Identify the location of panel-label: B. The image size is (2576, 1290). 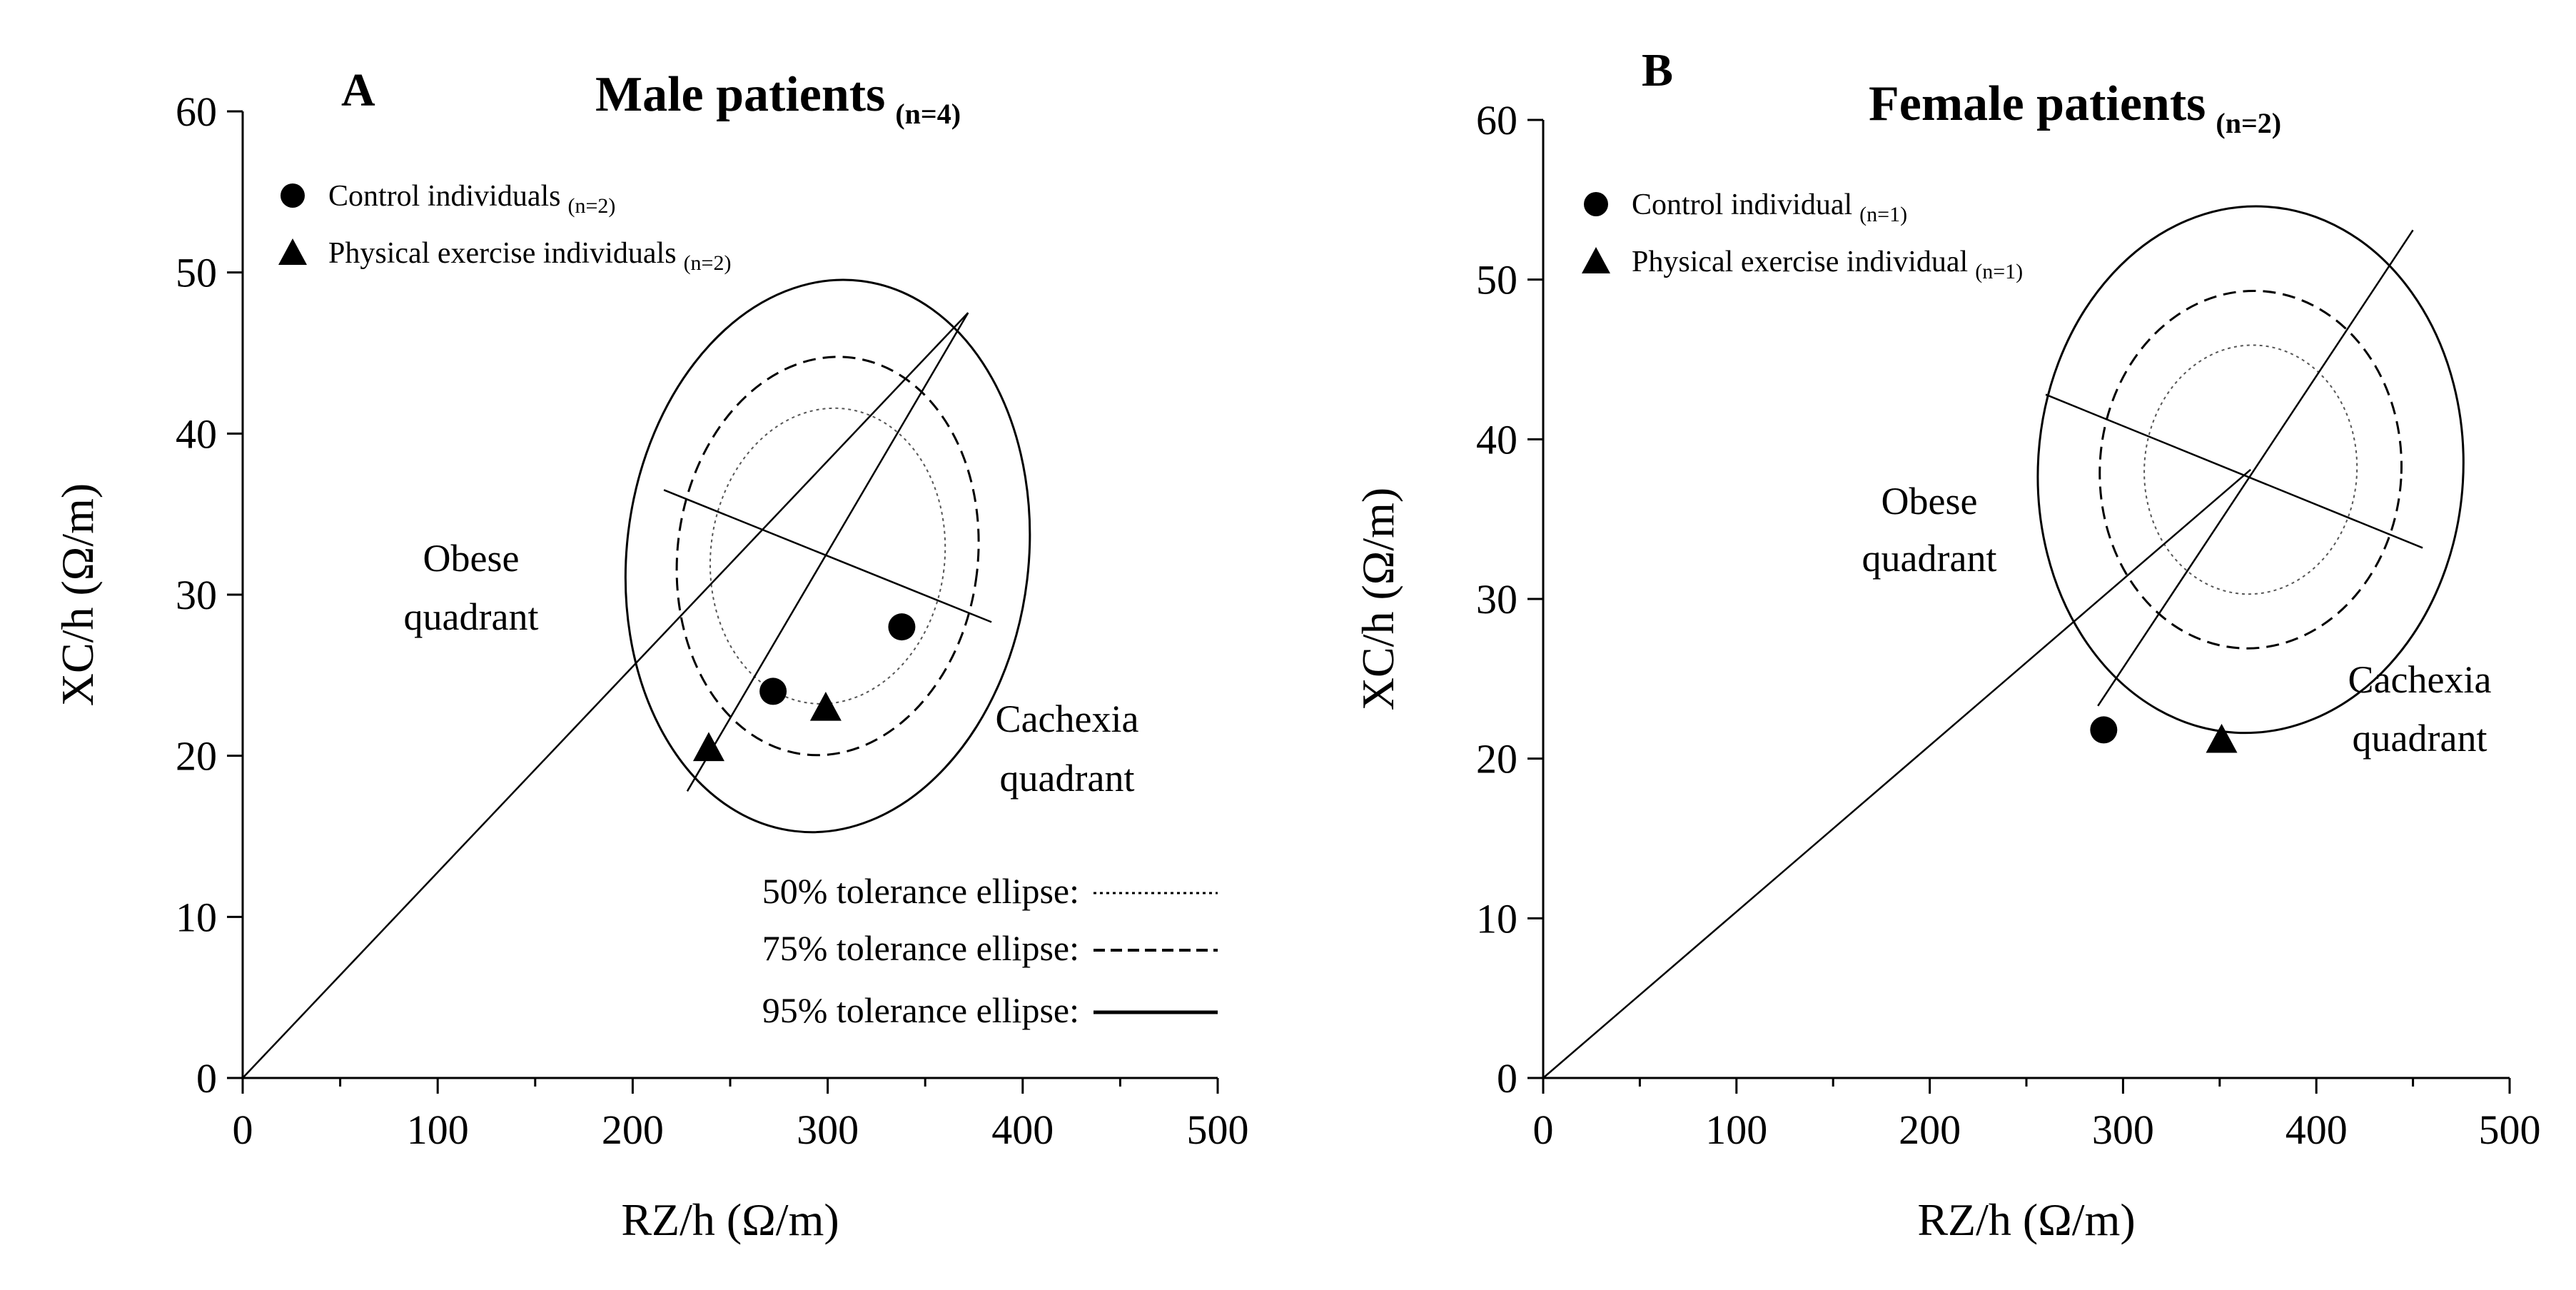
(1657, 70).